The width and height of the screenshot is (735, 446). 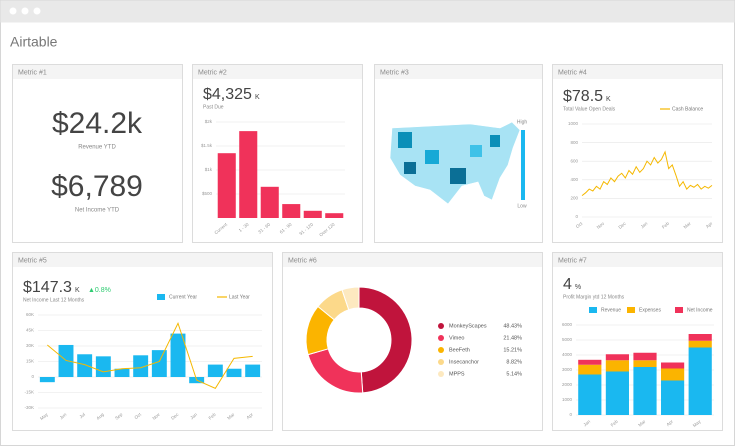 What do you see at coordinates (687, 109) in the screenshot?
I see `legend-label: Cash Balance` at bounding box center [687, 109].